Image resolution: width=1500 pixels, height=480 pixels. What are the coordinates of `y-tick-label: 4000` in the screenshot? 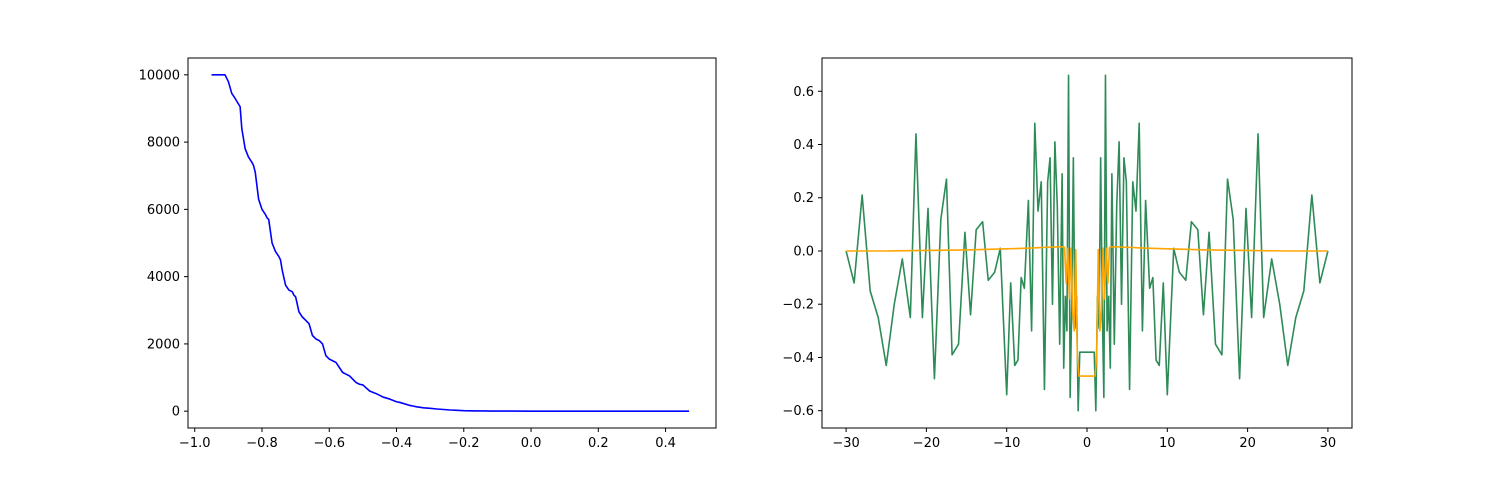 It's located at (163, 277).